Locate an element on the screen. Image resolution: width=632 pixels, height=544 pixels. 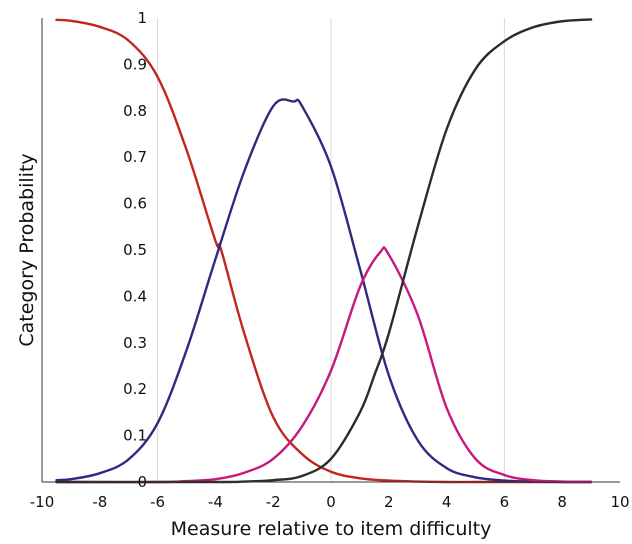
y-tick-label: 0.8 is located at coordinates (135, 111).